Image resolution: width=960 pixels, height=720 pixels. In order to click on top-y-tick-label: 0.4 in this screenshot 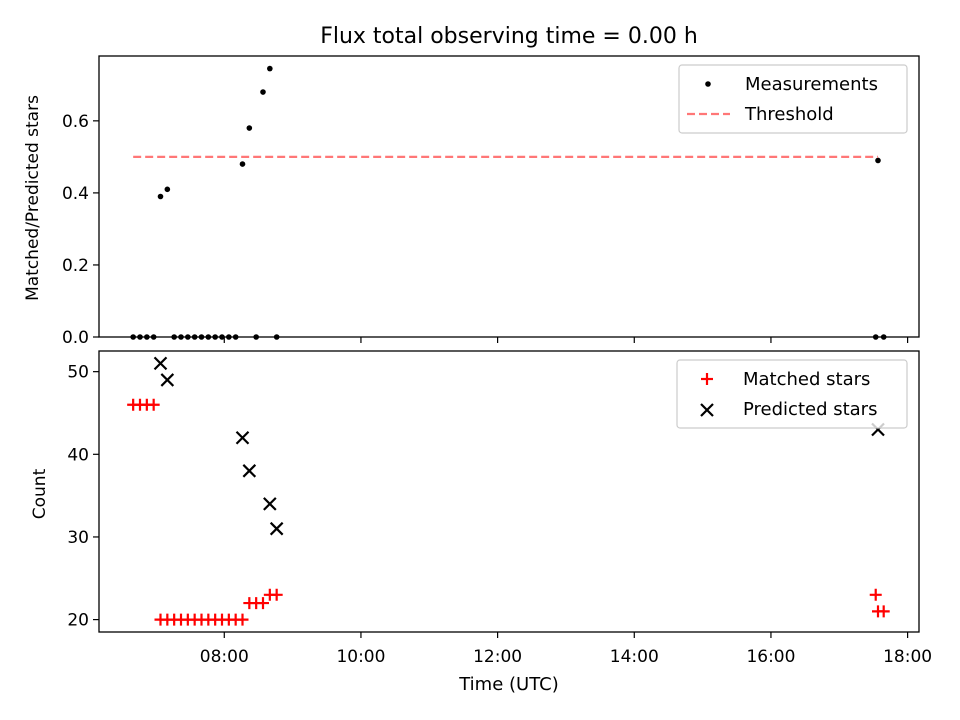, I will do `click(75, 194)`.